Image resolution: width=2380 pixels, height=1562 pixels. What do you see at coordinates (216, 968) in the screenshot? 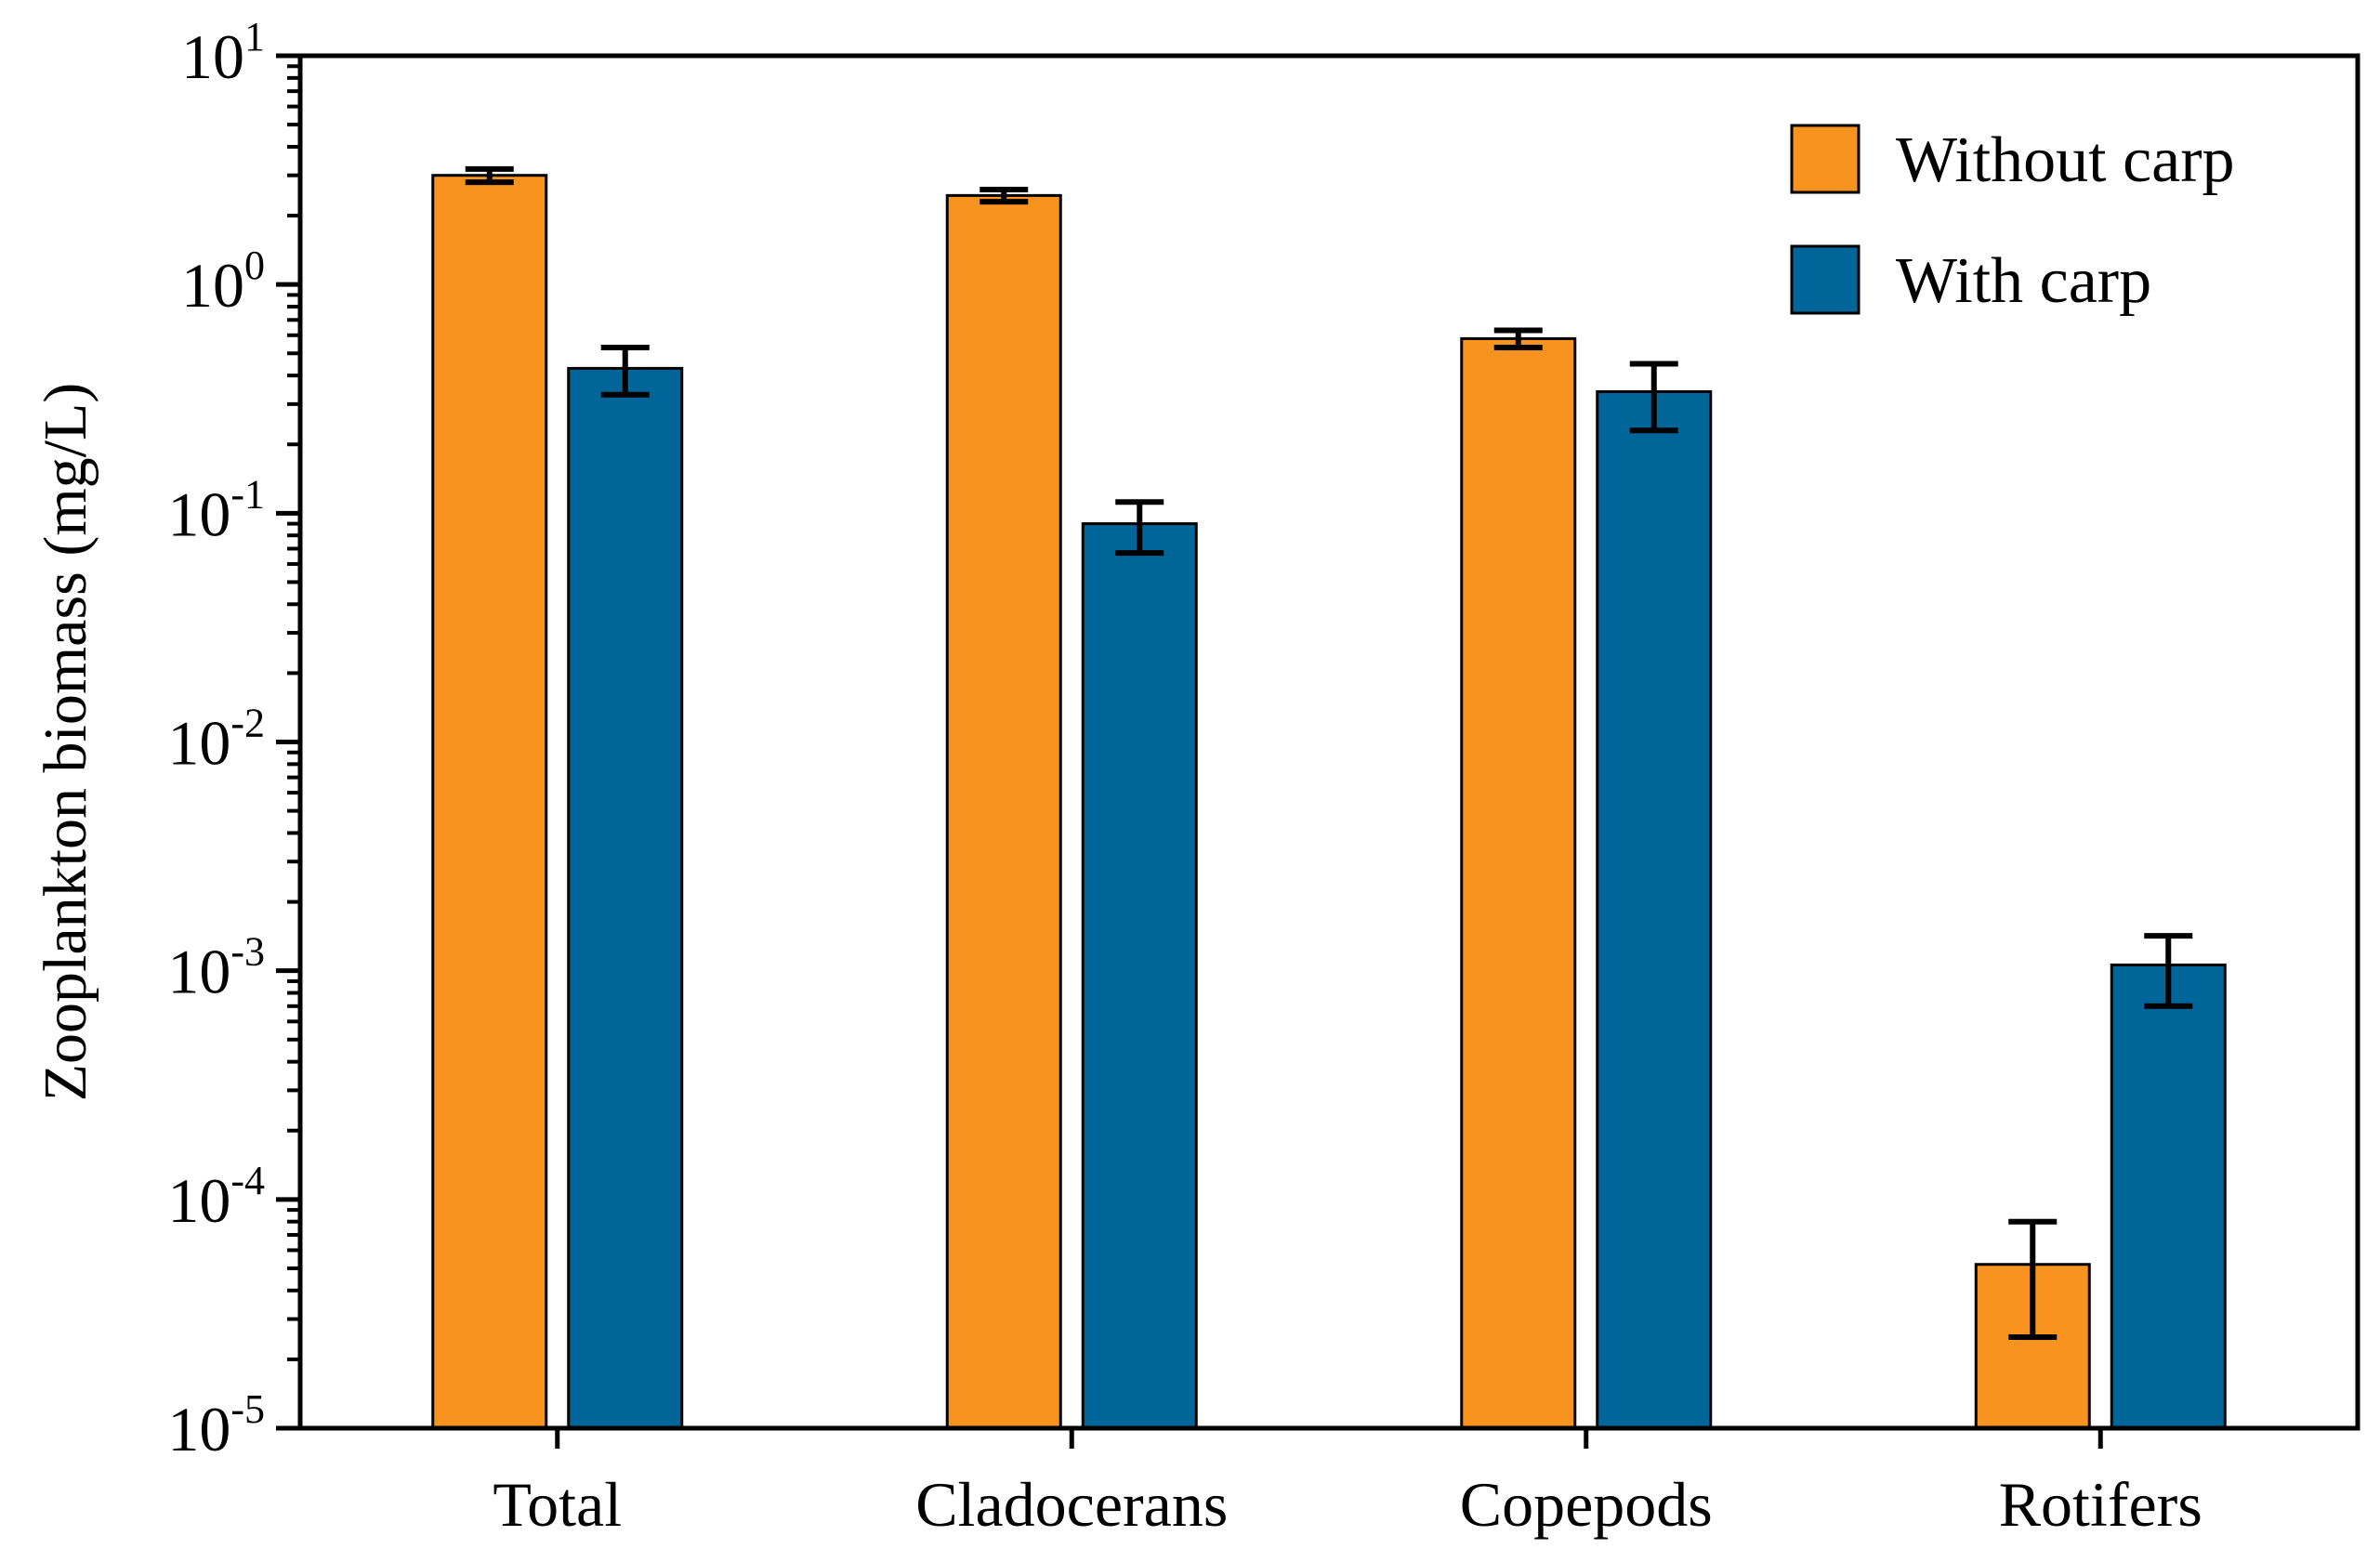
I see `y-tick-label: 10⁻³` at bounding box center [216, 968].